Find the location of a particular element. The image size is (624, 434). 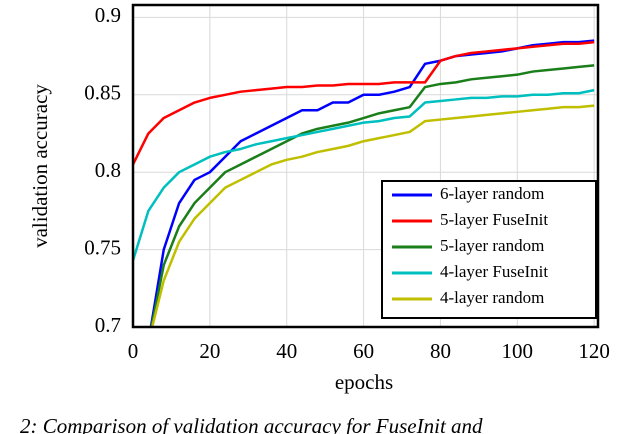

legend-label: 6-layer random is located at coordinates (492, 193).